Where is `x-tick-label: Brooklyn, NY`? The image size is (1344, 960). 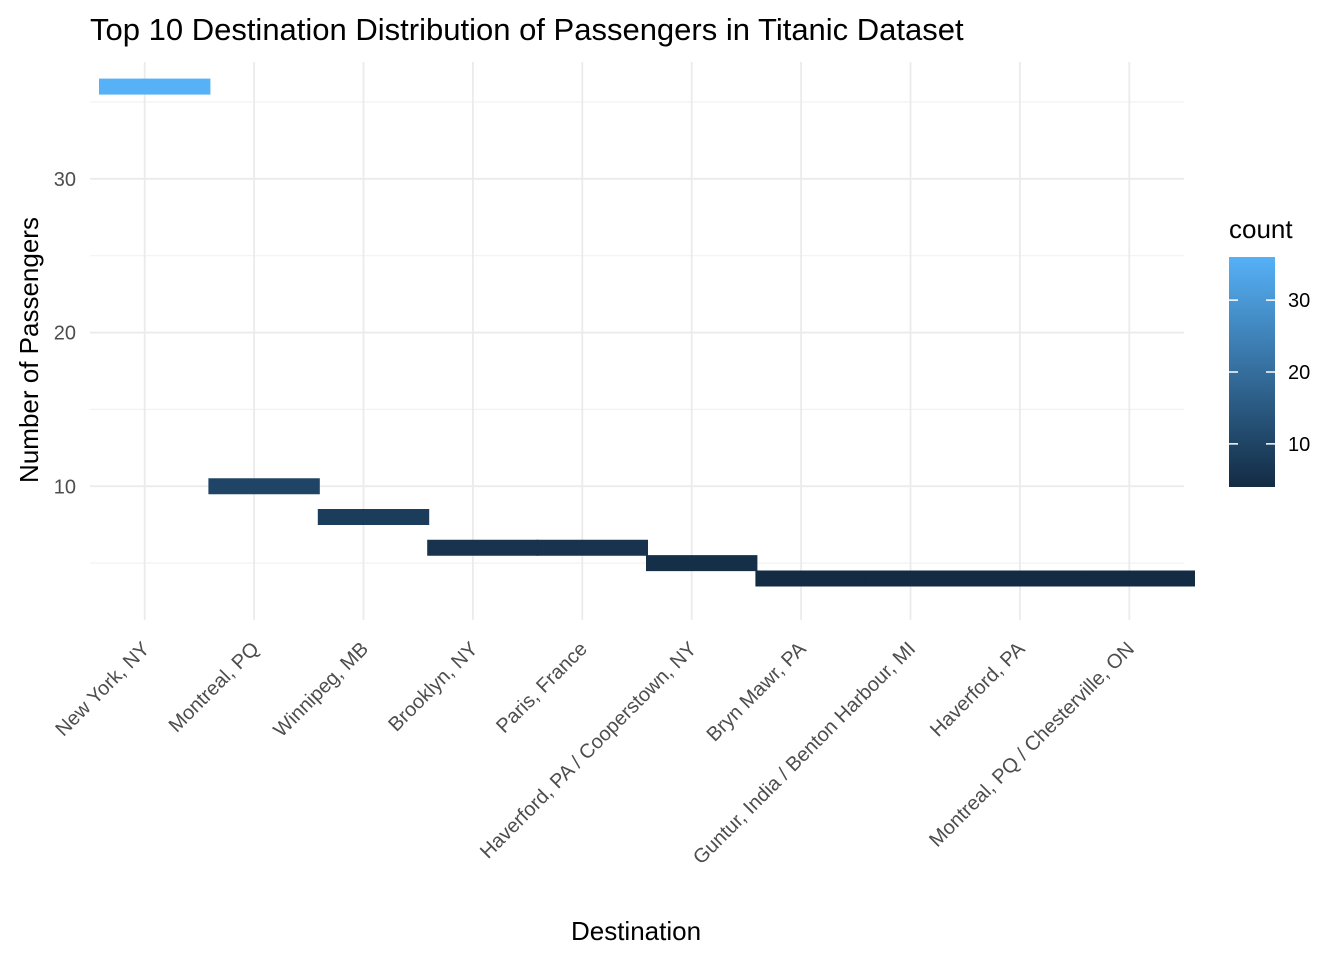
x-tick-label: Brooklyn, NY is located at coordinates (433, 687).